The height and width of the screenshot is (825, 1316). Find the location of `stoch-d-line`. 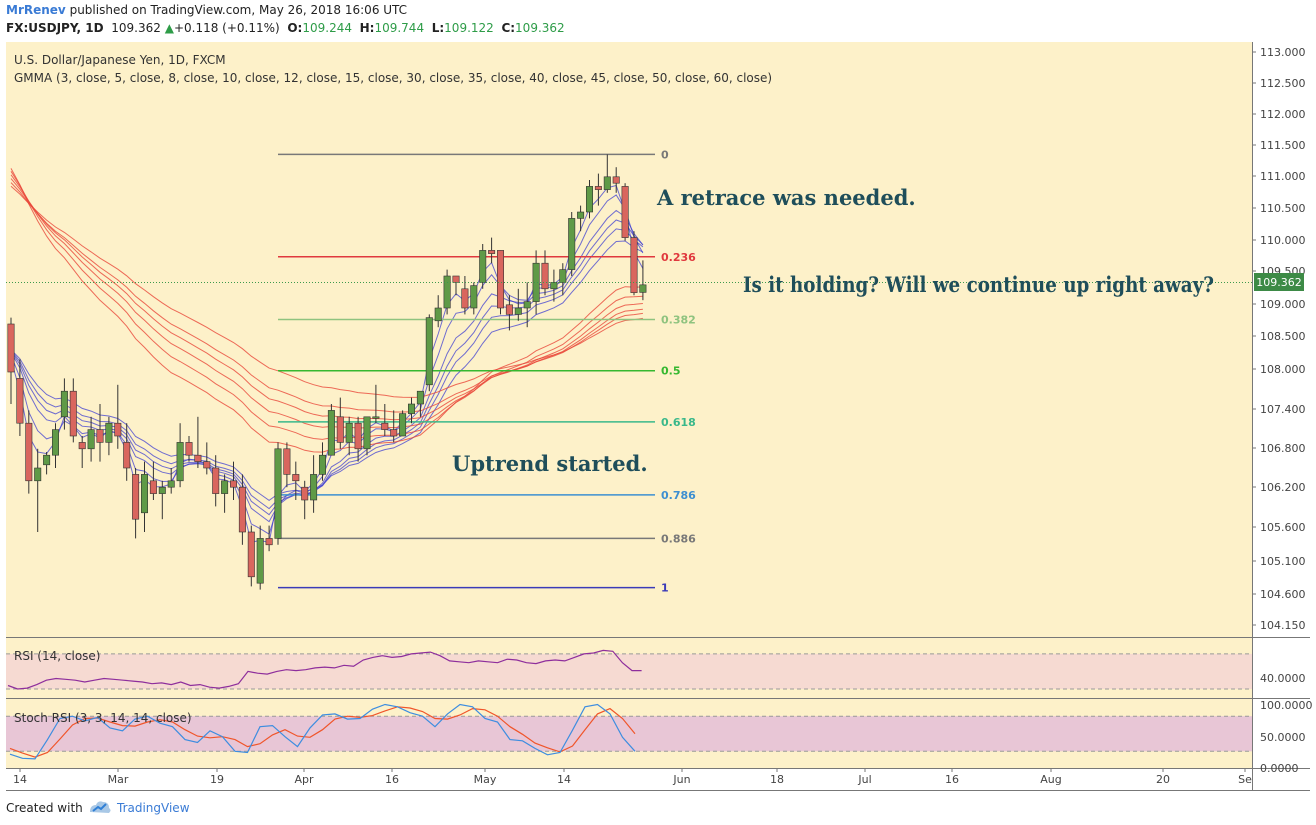

stoch-d-line is located at coordinates (322, 732).